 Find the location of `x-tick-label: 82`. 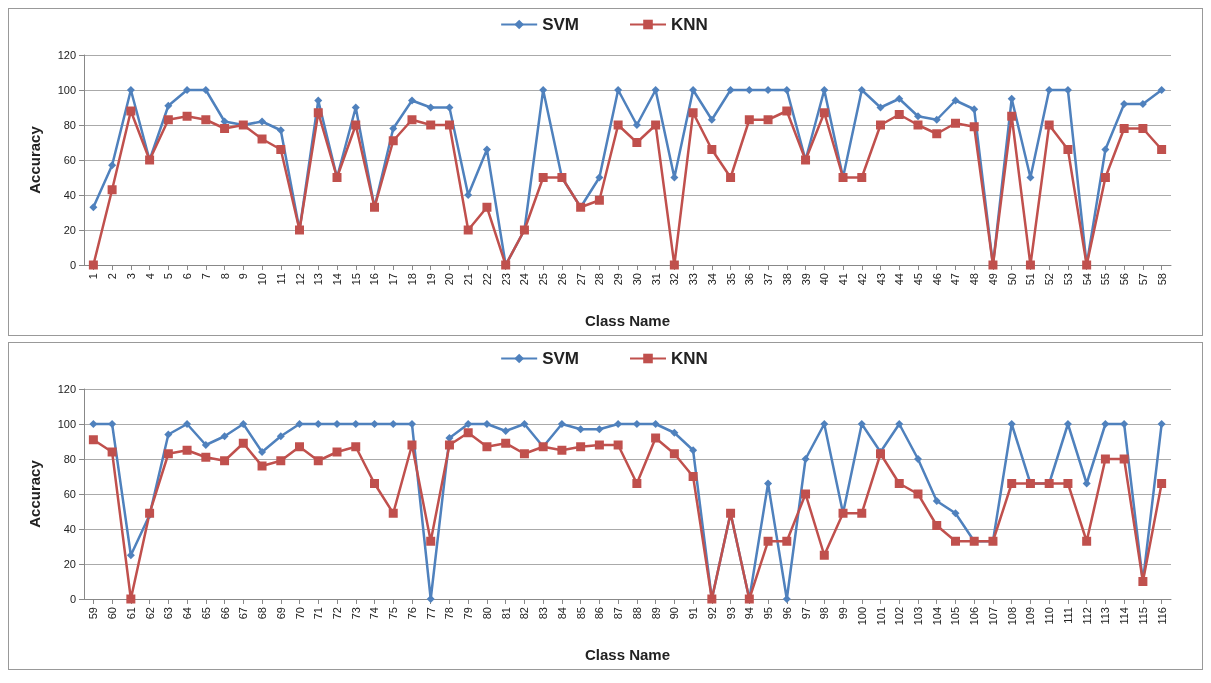

x-tick-label: 82 is located at coordinates (524, 613).